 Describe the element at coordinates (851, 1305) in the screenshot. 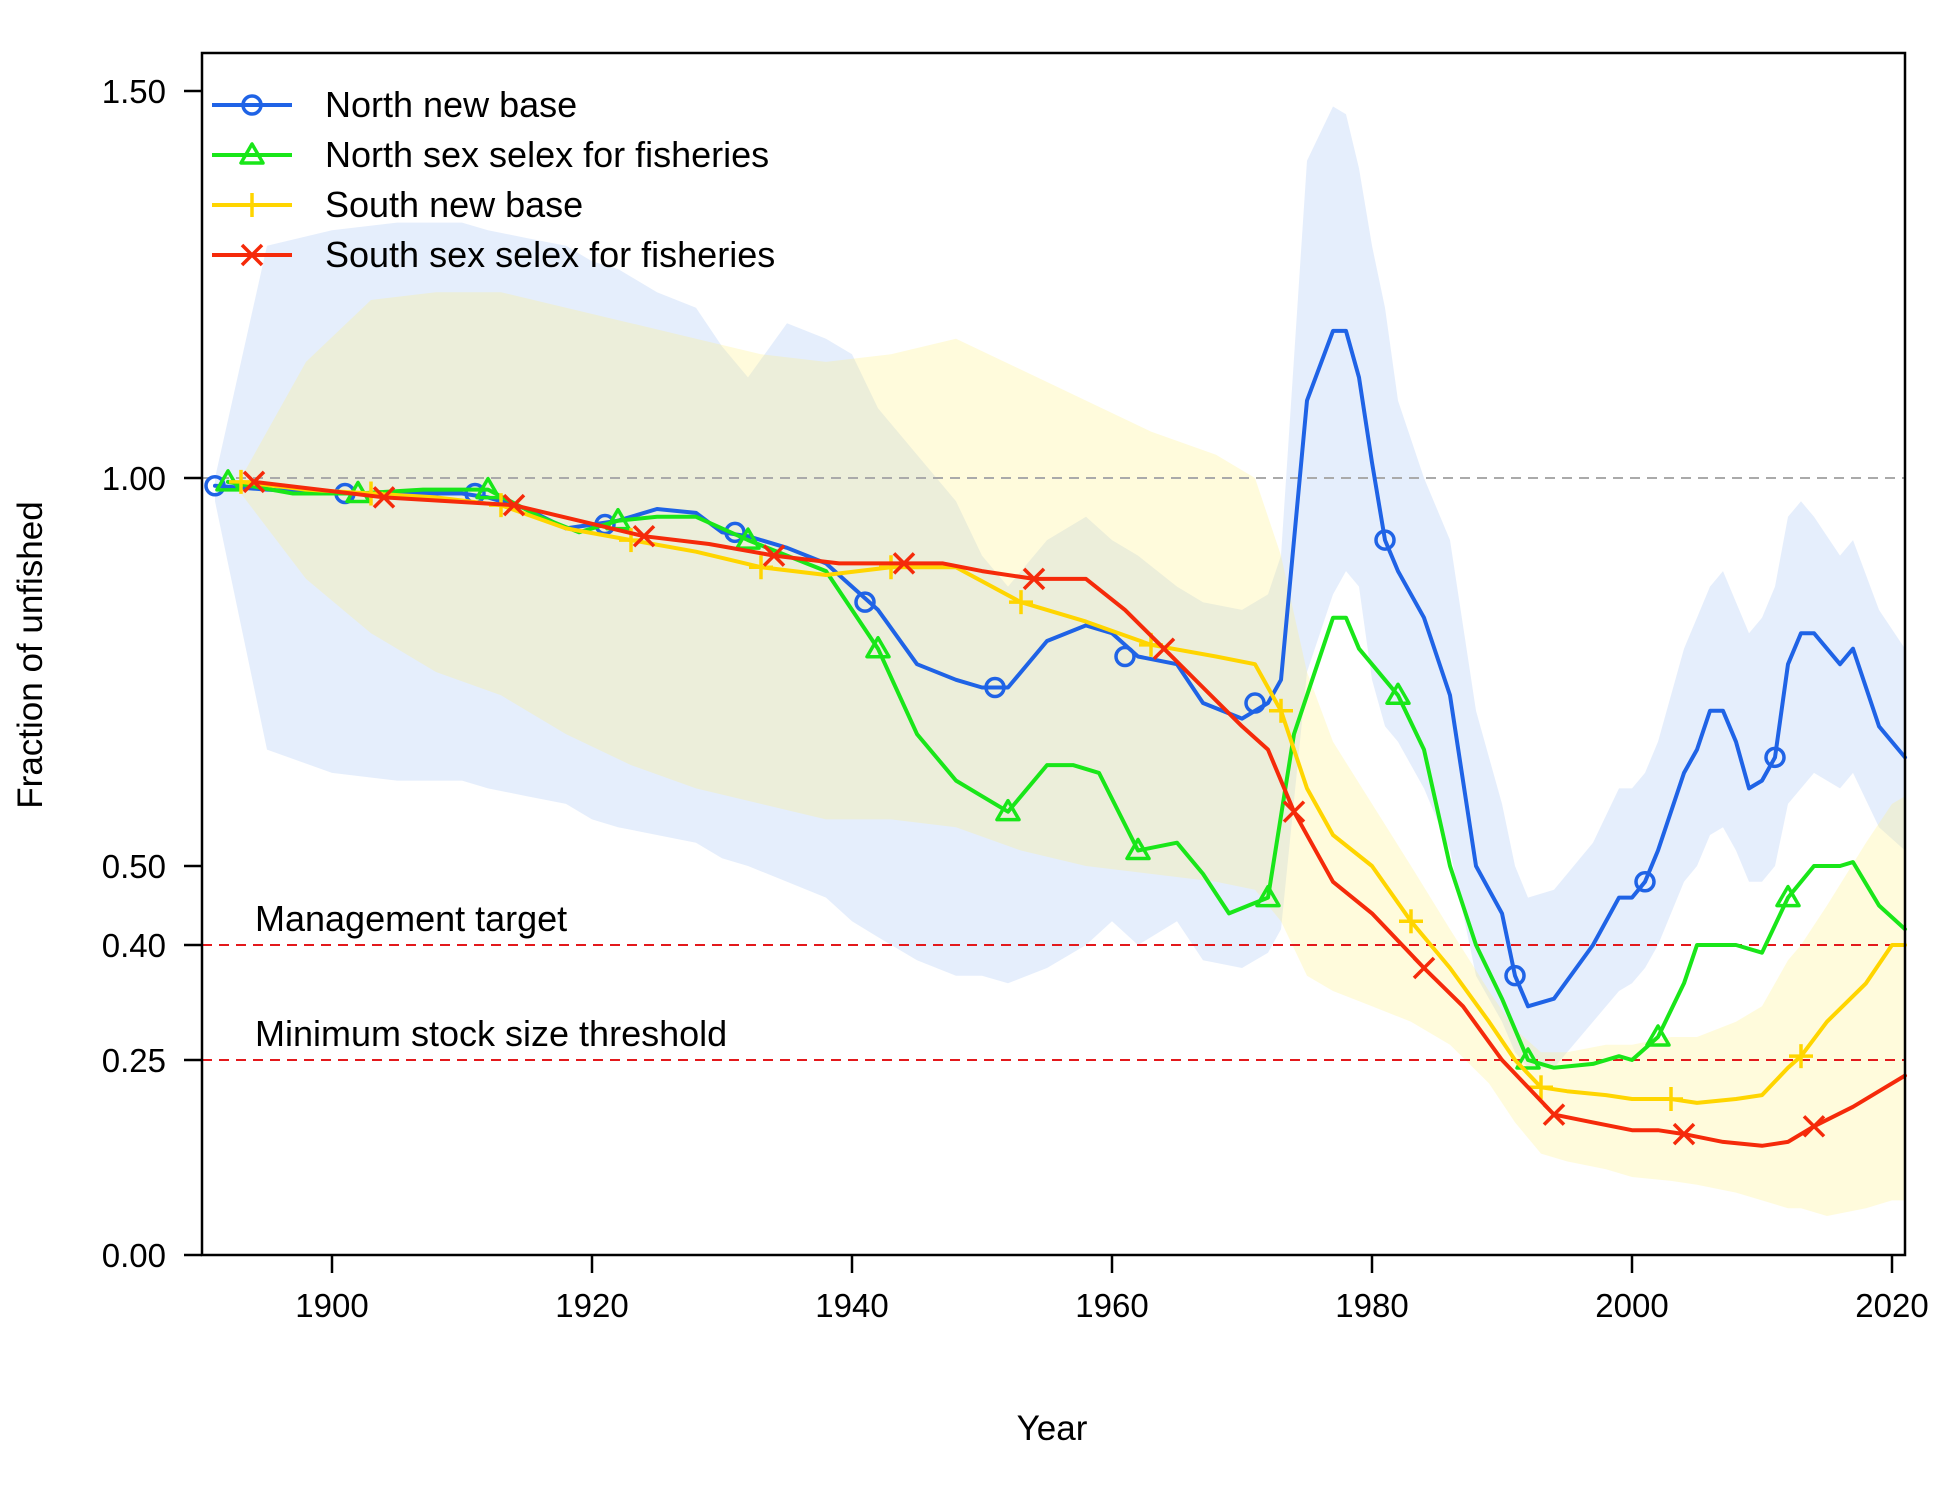

I see `x-tick-label-2: 1940` at that location.